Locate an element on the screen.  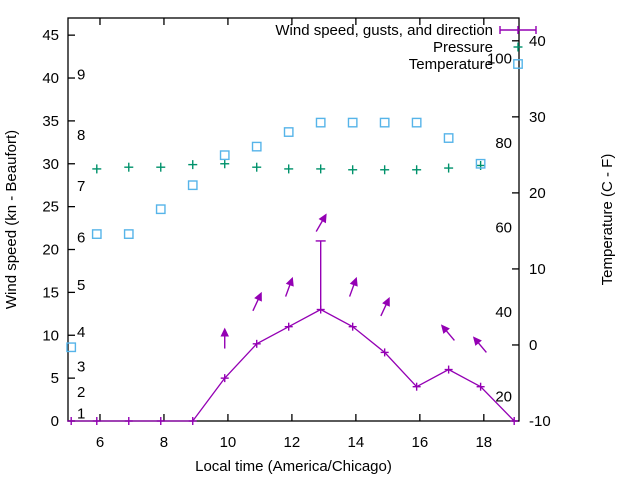
beaufort-label: 2 is located at coordinates (81, 392).